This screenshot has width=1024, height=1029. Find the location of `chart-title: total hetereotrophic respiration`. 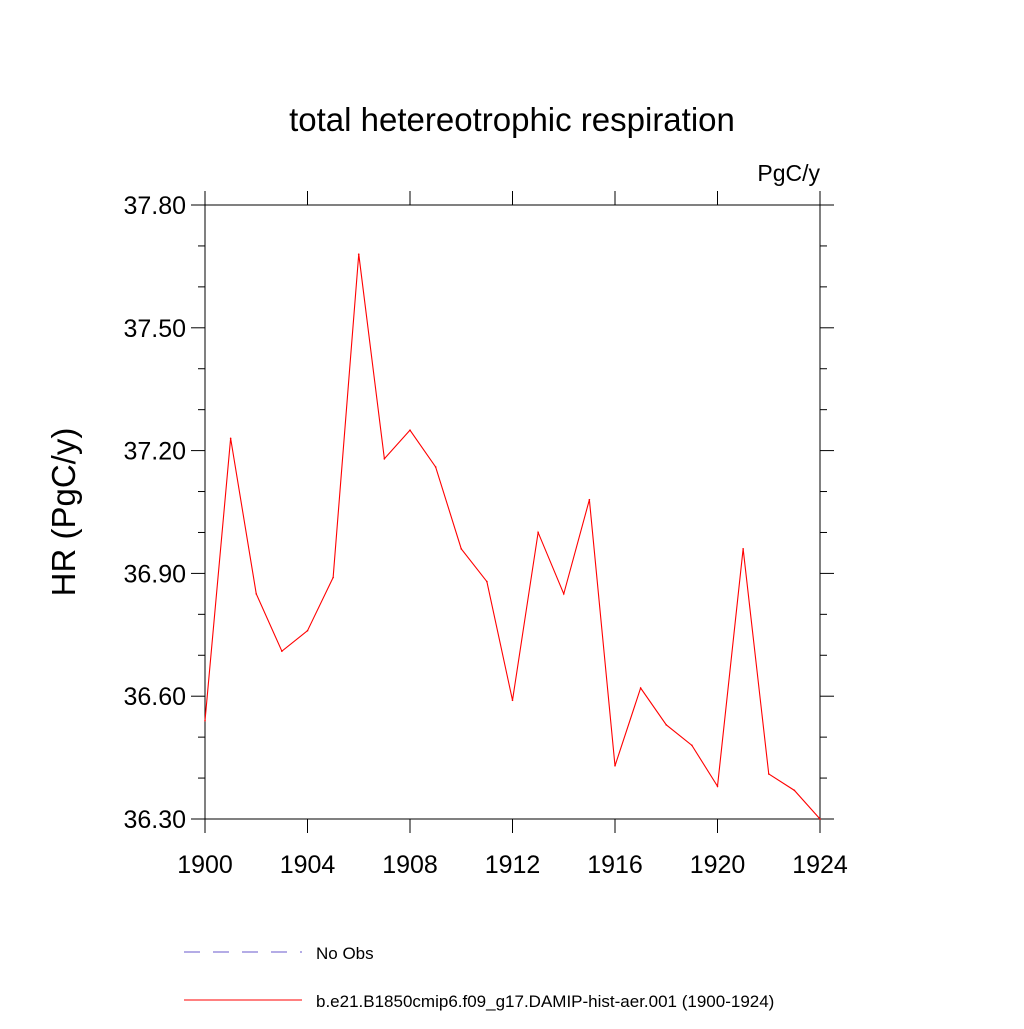

chart-title: total hetereotrophic respiration is located at coordinates (512, 119).